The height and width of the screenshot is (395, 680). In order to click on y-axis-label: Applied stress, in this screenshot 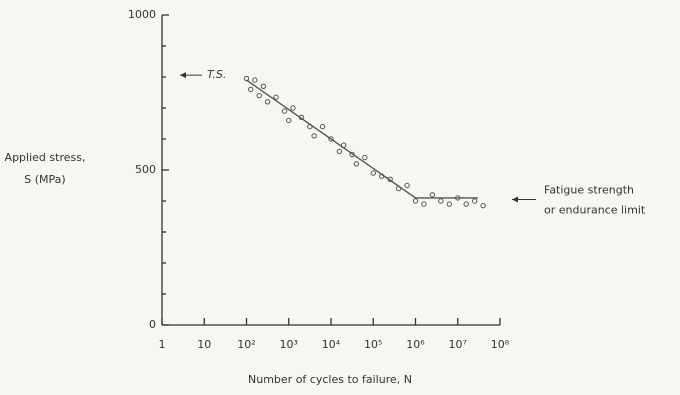, I will do `click(45, 157)`.